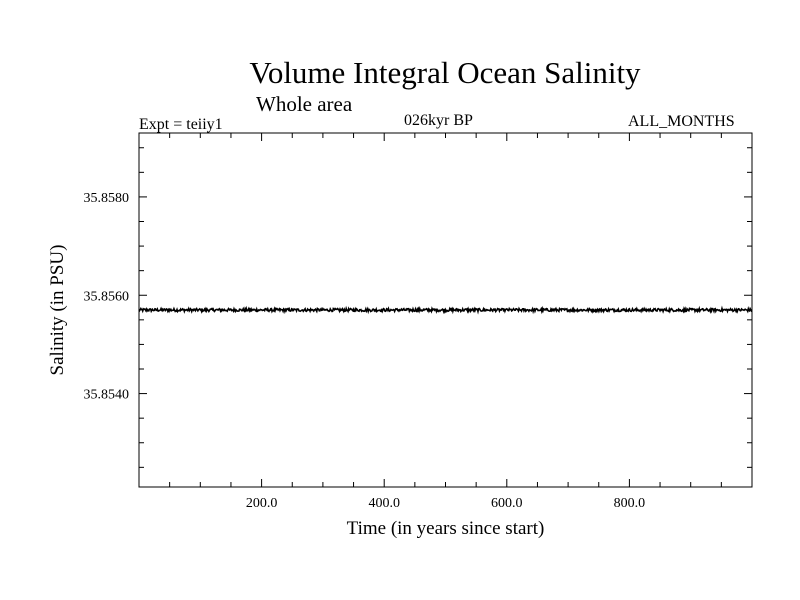 Image resolution: width=800 pixels, height=600 pixels. What do you see at coordinates (107, 395) in the screenshot?
I see `y-tick-label: 35.8540` at bounding box center [107, 395].